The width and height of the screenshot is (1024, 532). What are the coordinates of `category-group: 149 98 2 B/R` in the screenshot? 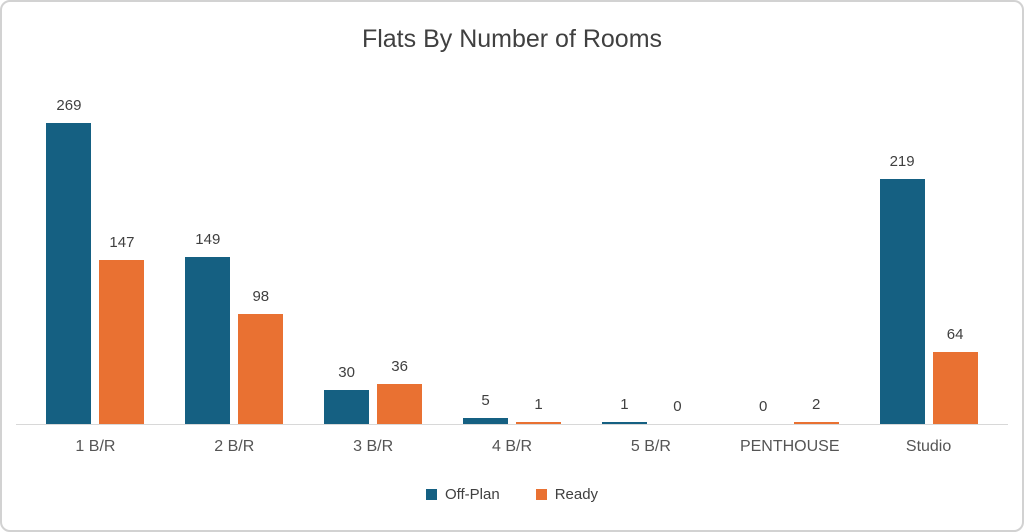 It's located at (234, 270).